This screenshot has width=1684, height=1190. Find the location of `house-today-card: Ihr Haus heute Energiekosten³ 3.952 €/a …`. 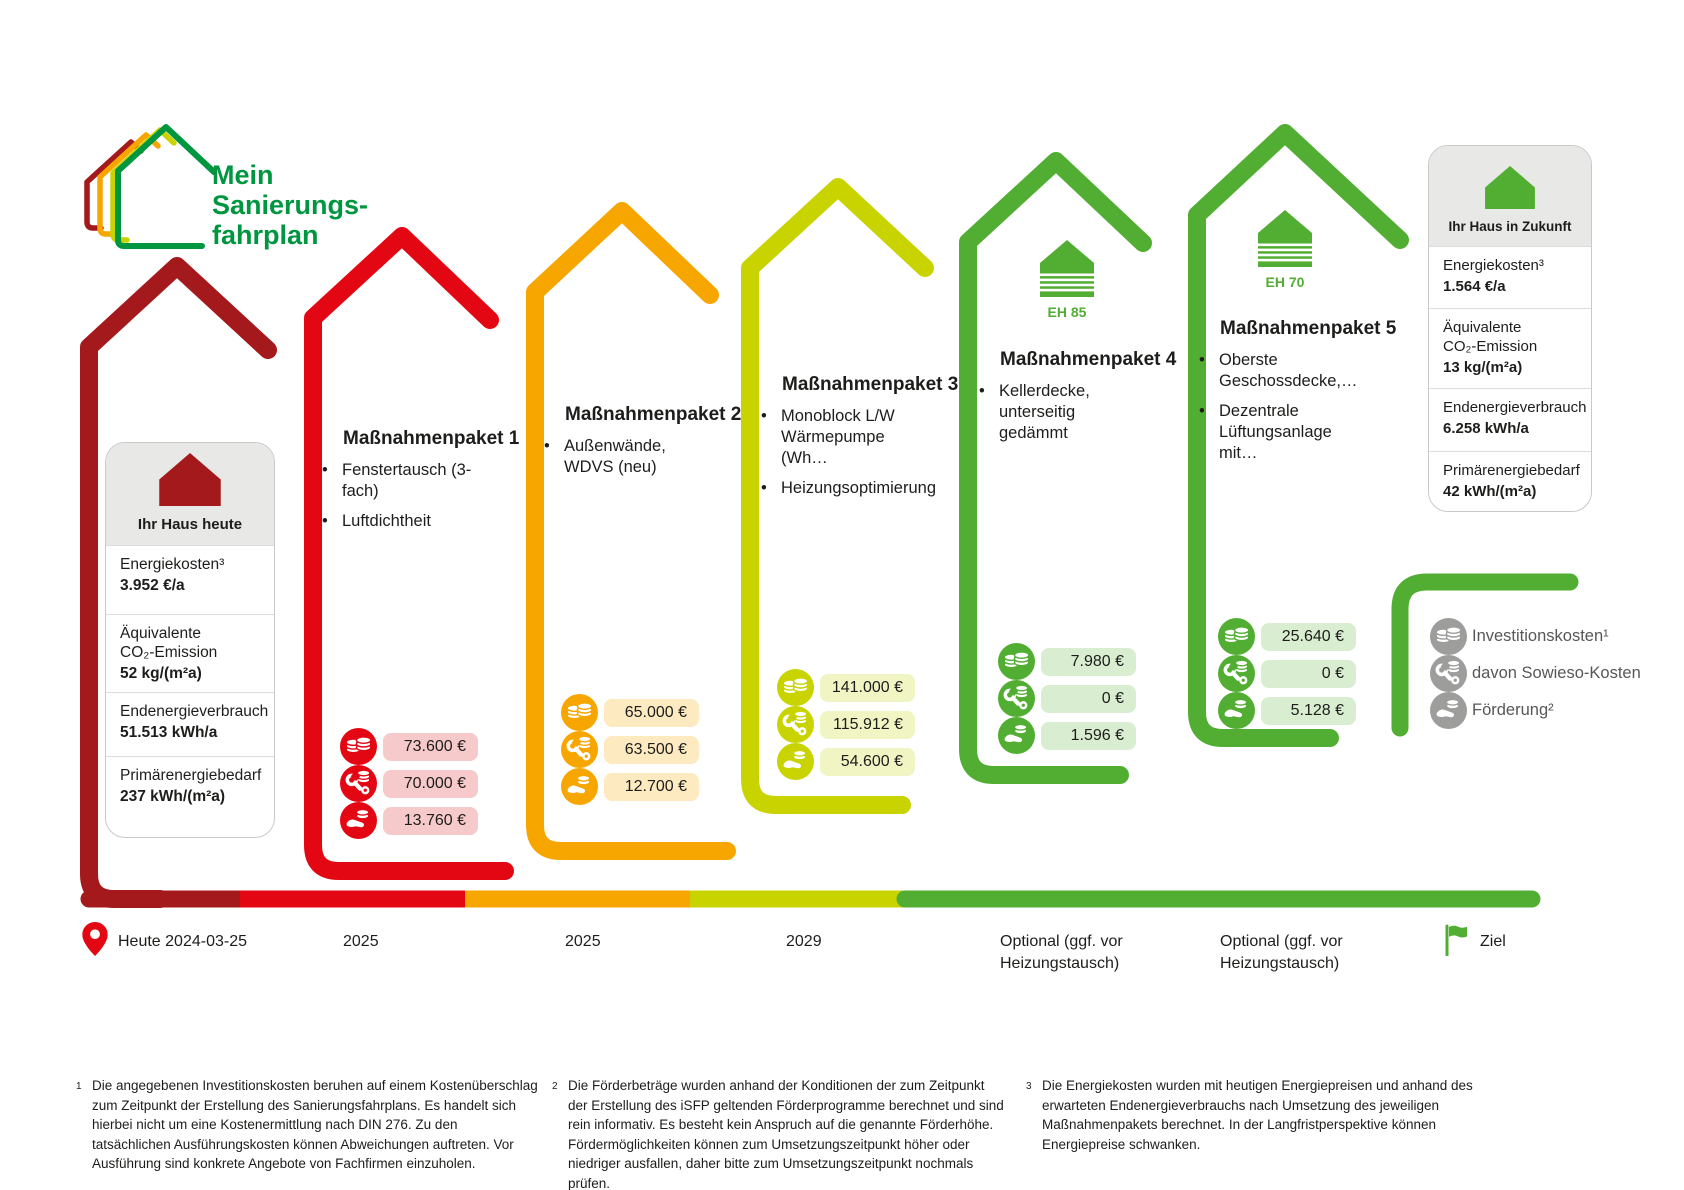

house-today-card: Ihr Haus heute Energiekosten³ 3.952 €/a … is located at coordinates (190, 640).